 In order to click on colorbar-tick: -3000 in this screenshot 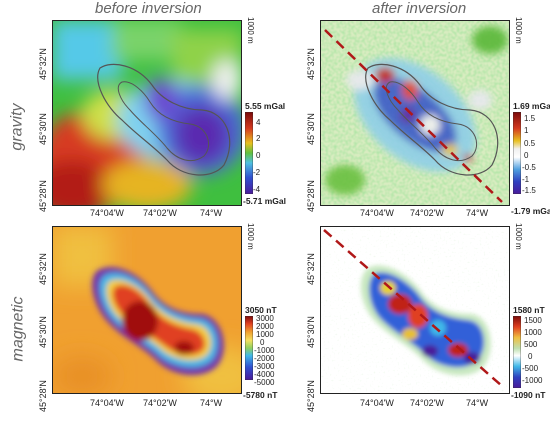, I will do `click(264, 366)`.